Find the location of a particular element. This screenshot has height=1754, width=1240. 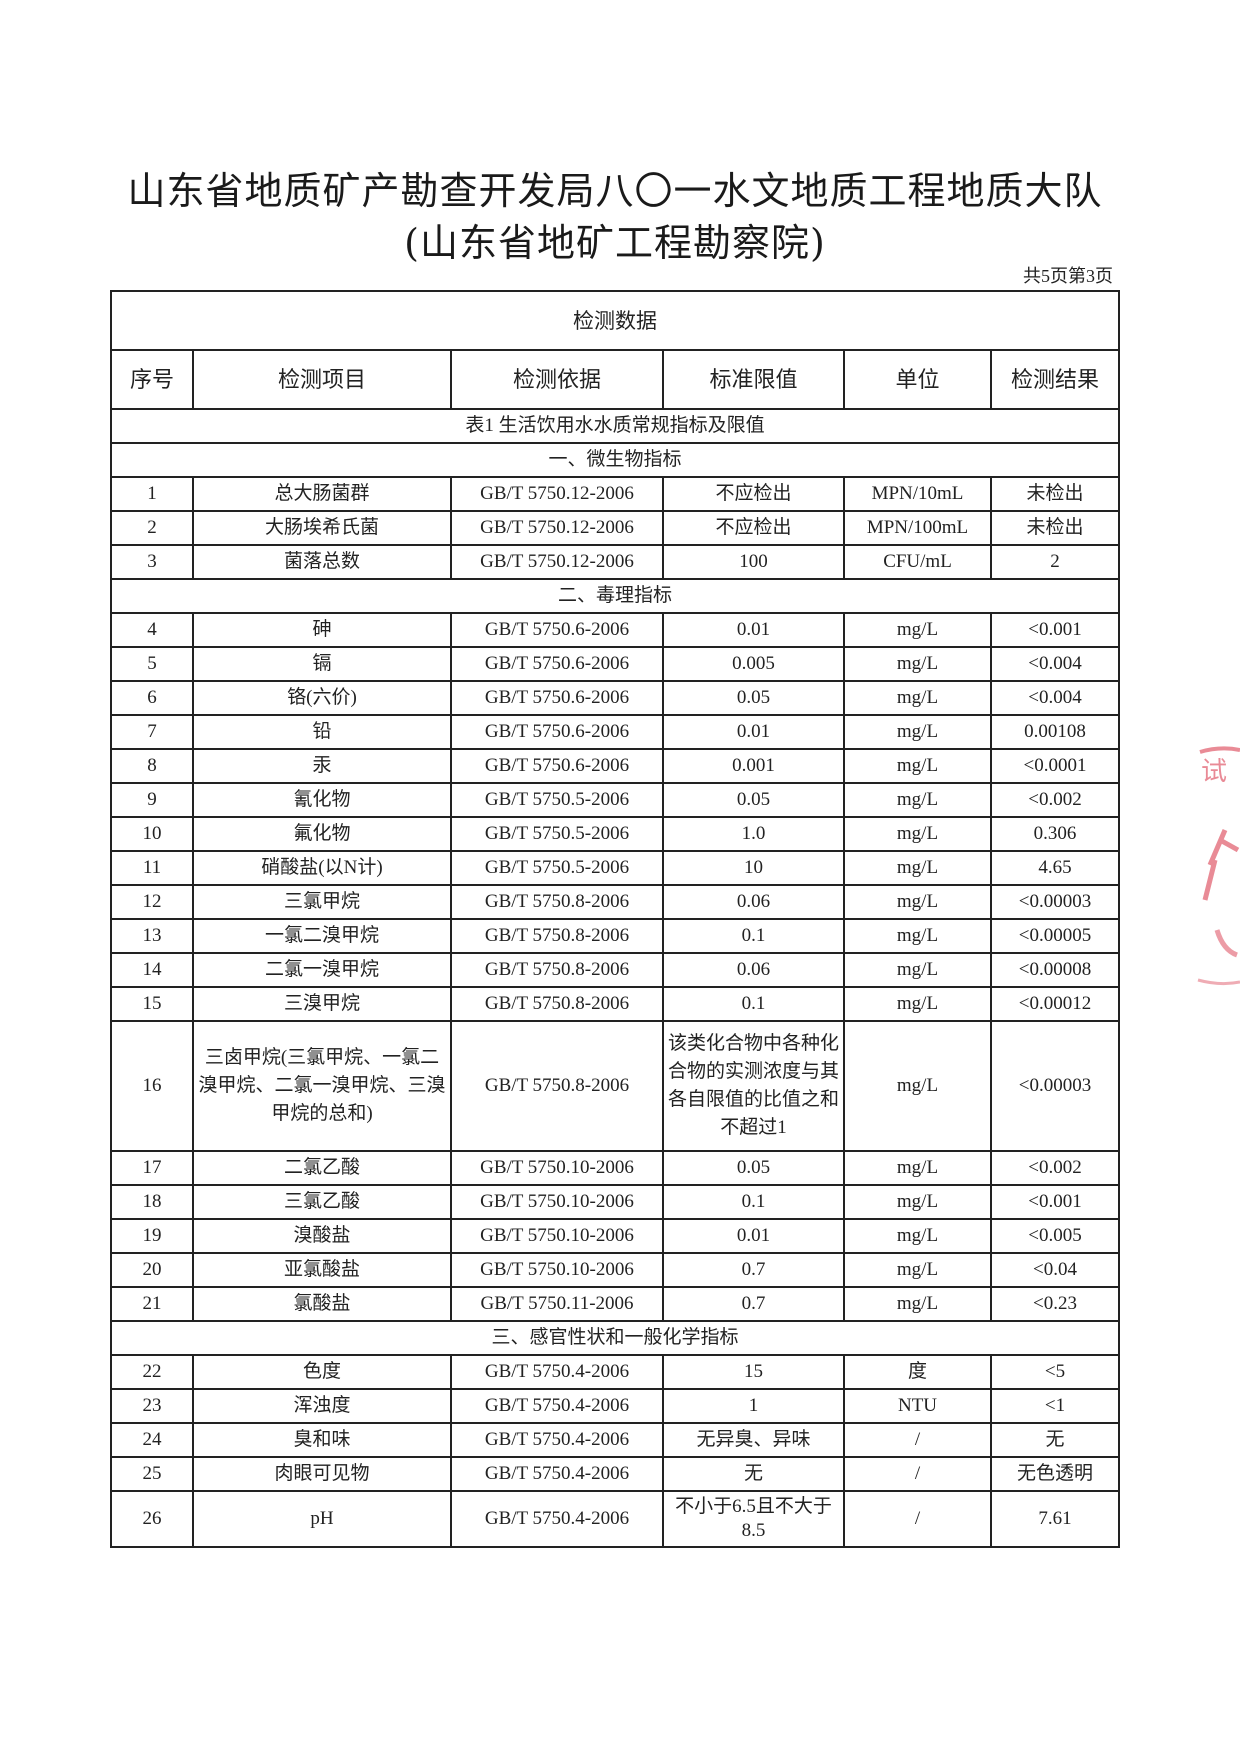

row-number: 16 is located at coordinates (152, 1086).